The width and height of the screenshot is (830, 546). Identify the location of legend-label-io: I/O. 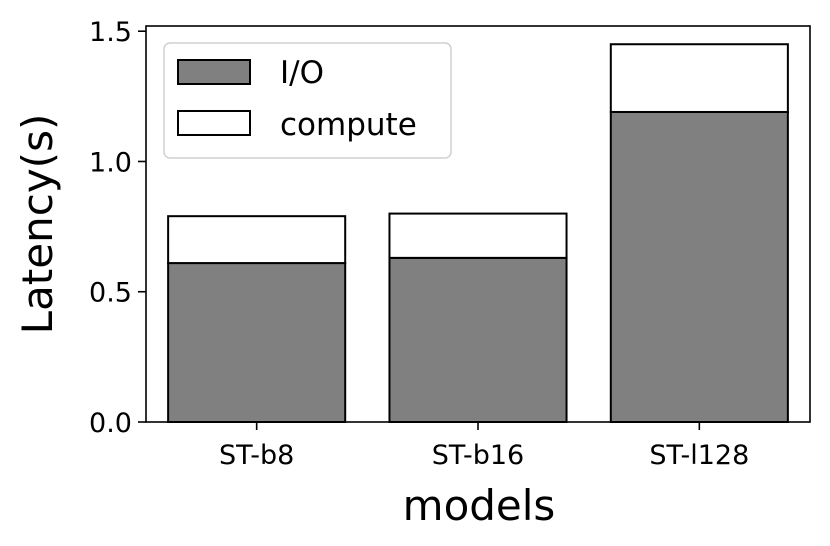
(302, 73).